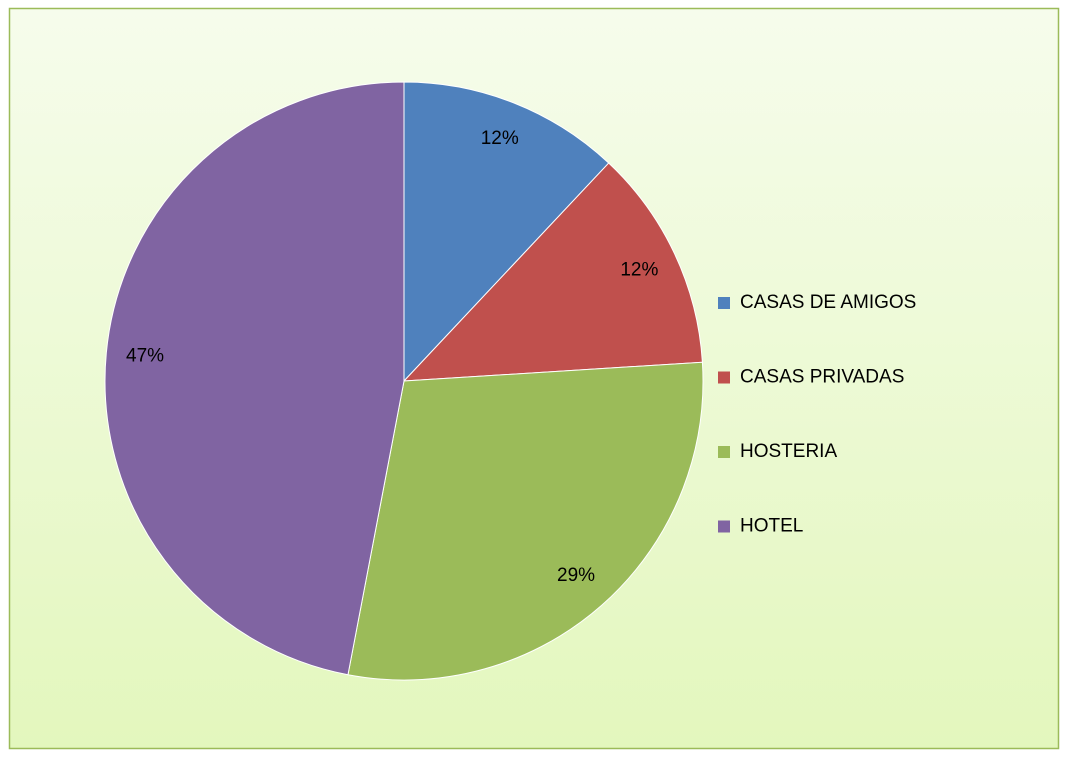 This screenshot has height=759, width=1066. I want to click on legend-label: CASAS PRIVADAS, so click(822, 377).